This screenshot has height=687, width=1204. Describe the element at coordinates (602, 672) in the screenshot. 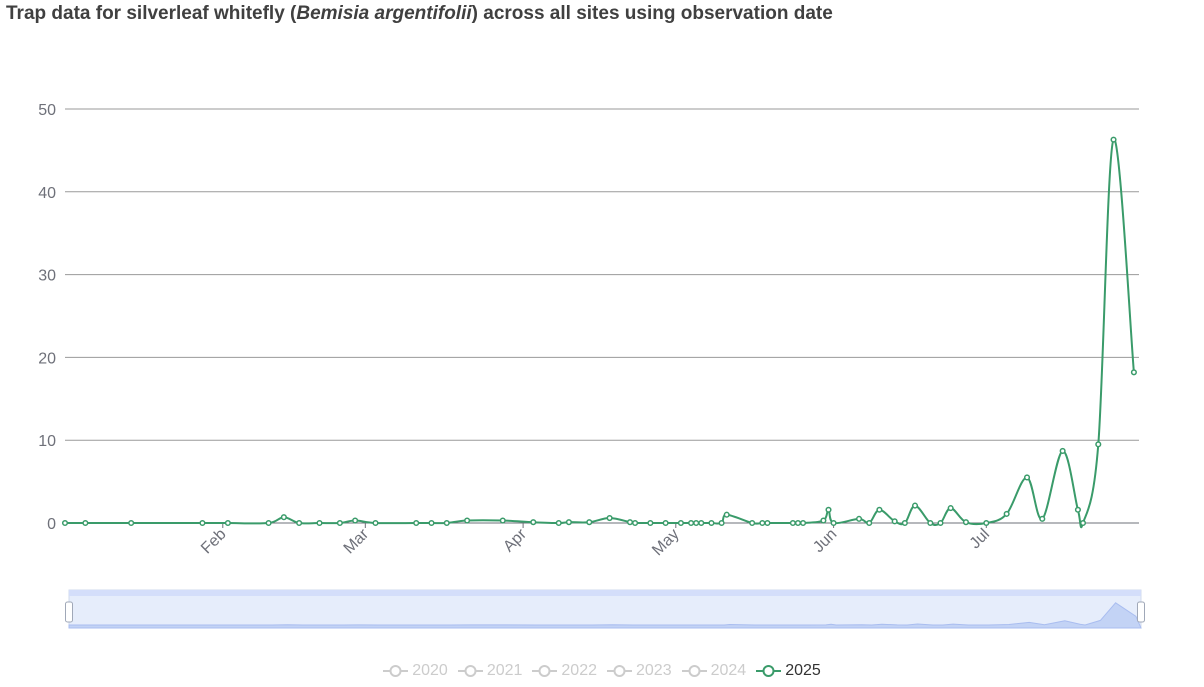

I see `legend: 2020 2021 2022 2023 2024 2025` at that location.